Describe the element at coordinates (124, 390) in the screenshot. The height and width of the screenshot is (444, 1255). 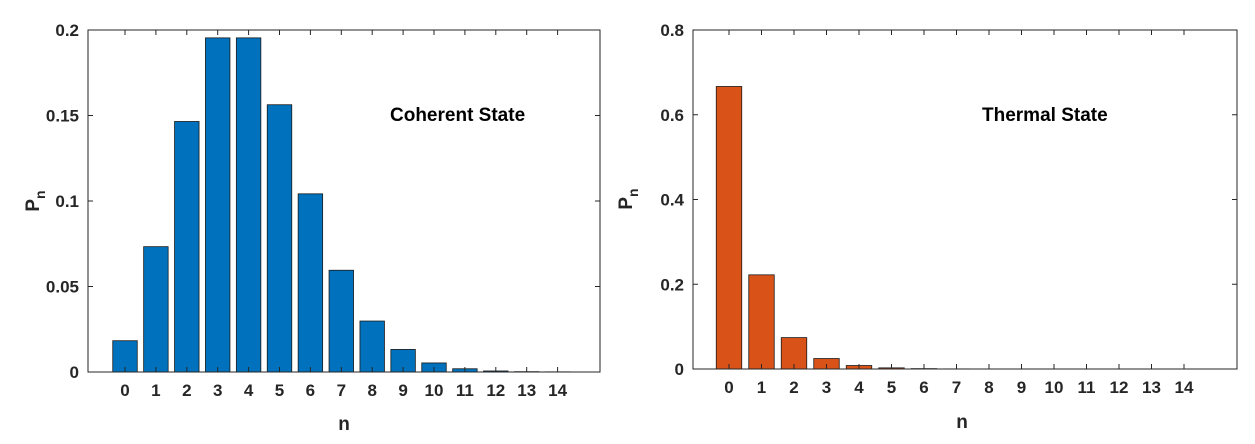
I see `x-tick-label-coherent: 0` at that location.